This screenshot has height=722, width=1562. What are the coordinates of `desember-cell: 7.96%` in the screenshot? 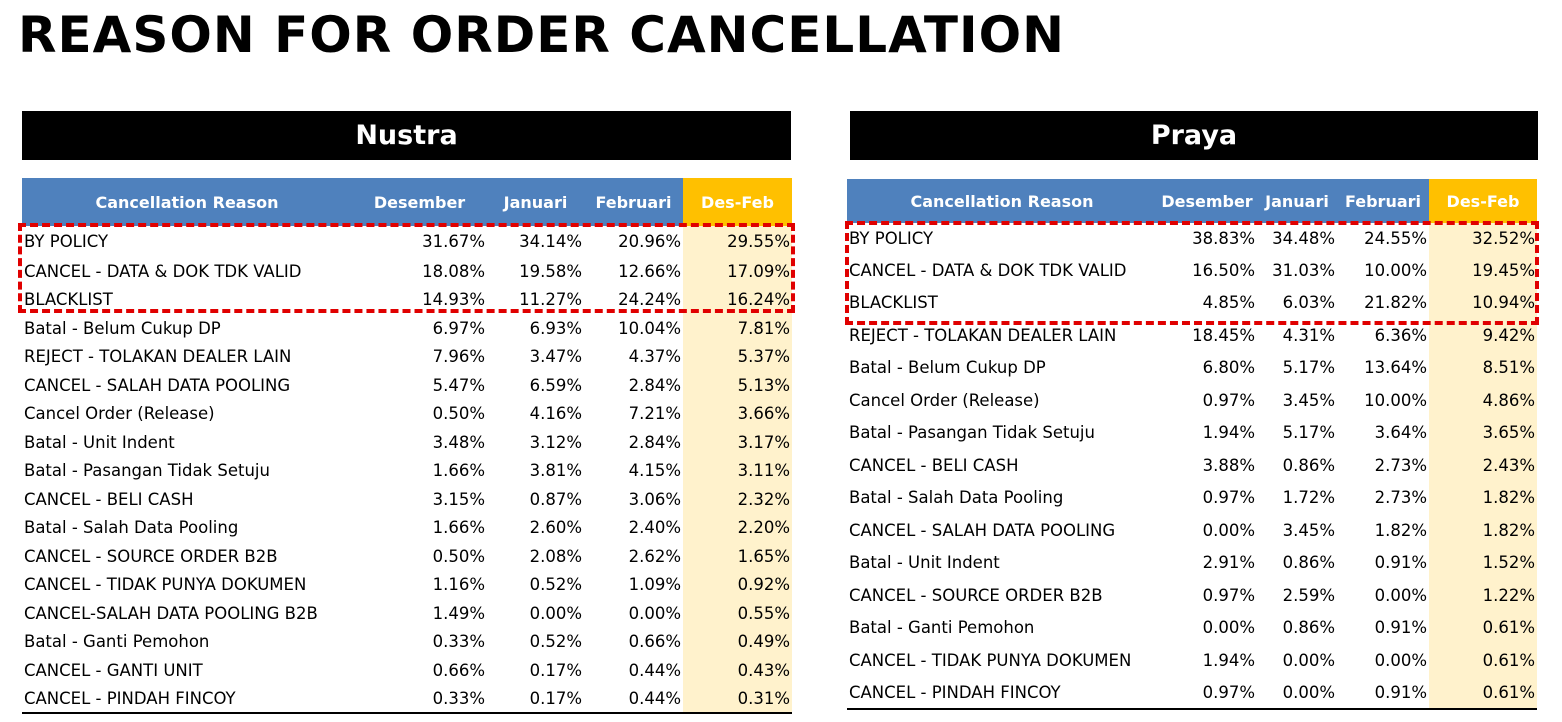 It's located at (458, 357).